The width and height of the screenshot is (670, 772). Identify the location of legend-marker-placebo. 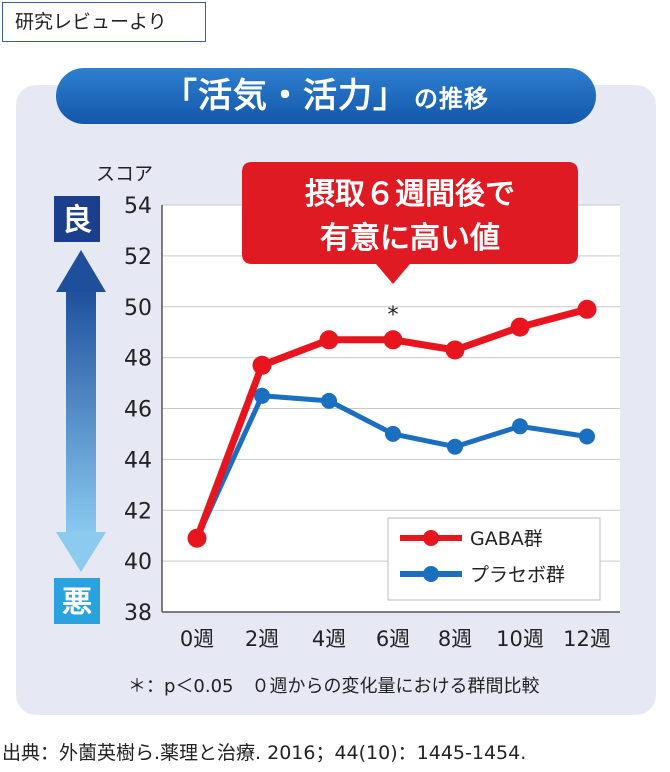
(431, 574).